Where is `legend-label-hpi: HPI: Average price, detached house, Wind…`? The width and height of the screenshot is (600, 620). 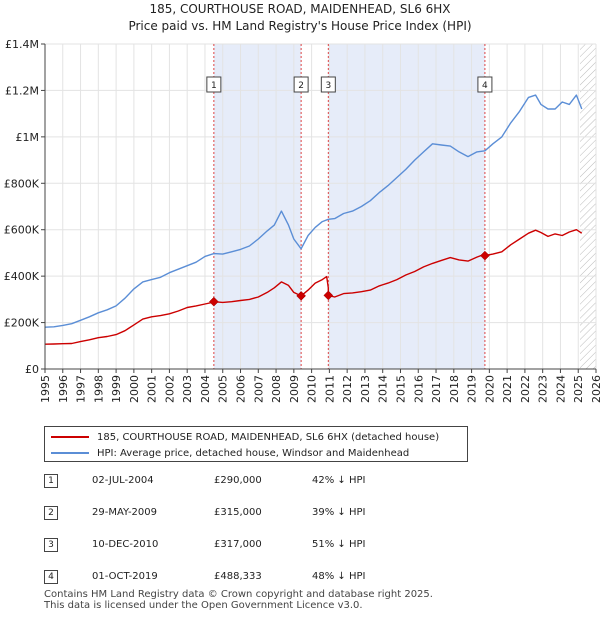 legend-label-hpi: HPI: Average price, detached house, Wind… is located at coordinates (253, 453).